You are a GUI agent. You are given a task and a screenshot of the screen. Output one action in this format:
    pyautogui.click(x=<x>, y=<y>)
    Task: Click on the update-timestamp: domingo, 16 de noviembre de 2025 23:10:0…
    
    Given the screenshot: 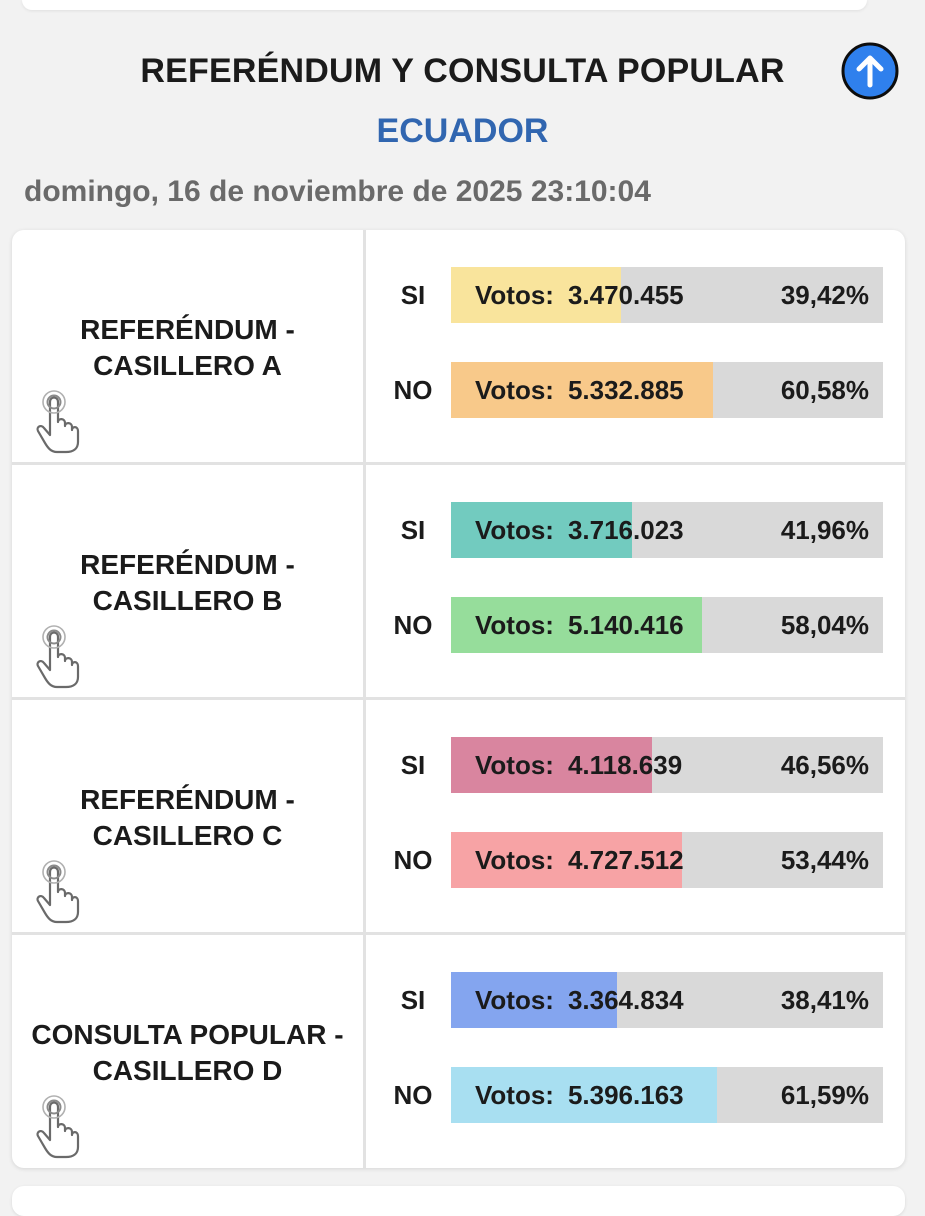 What is the action you would take?
    pyautogui.click(x=337, y=191)
    